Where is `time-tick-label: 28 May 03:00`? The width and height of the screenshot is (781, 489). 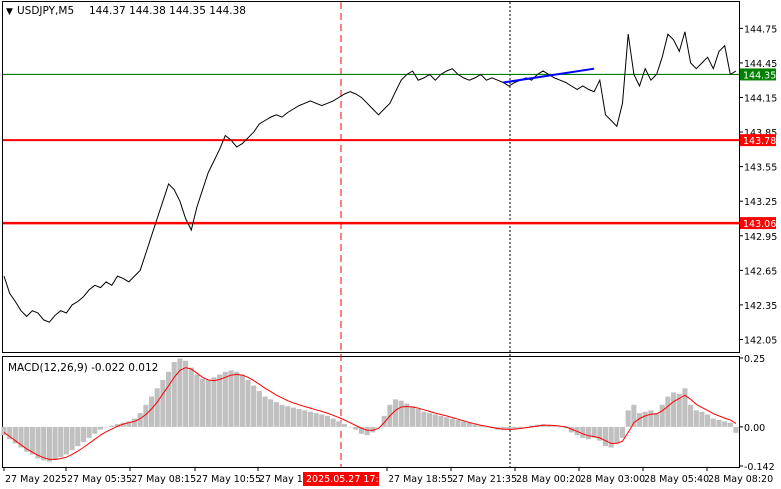
time-tick-label: 28 May 03:00 is located at coordinates (612, 479).